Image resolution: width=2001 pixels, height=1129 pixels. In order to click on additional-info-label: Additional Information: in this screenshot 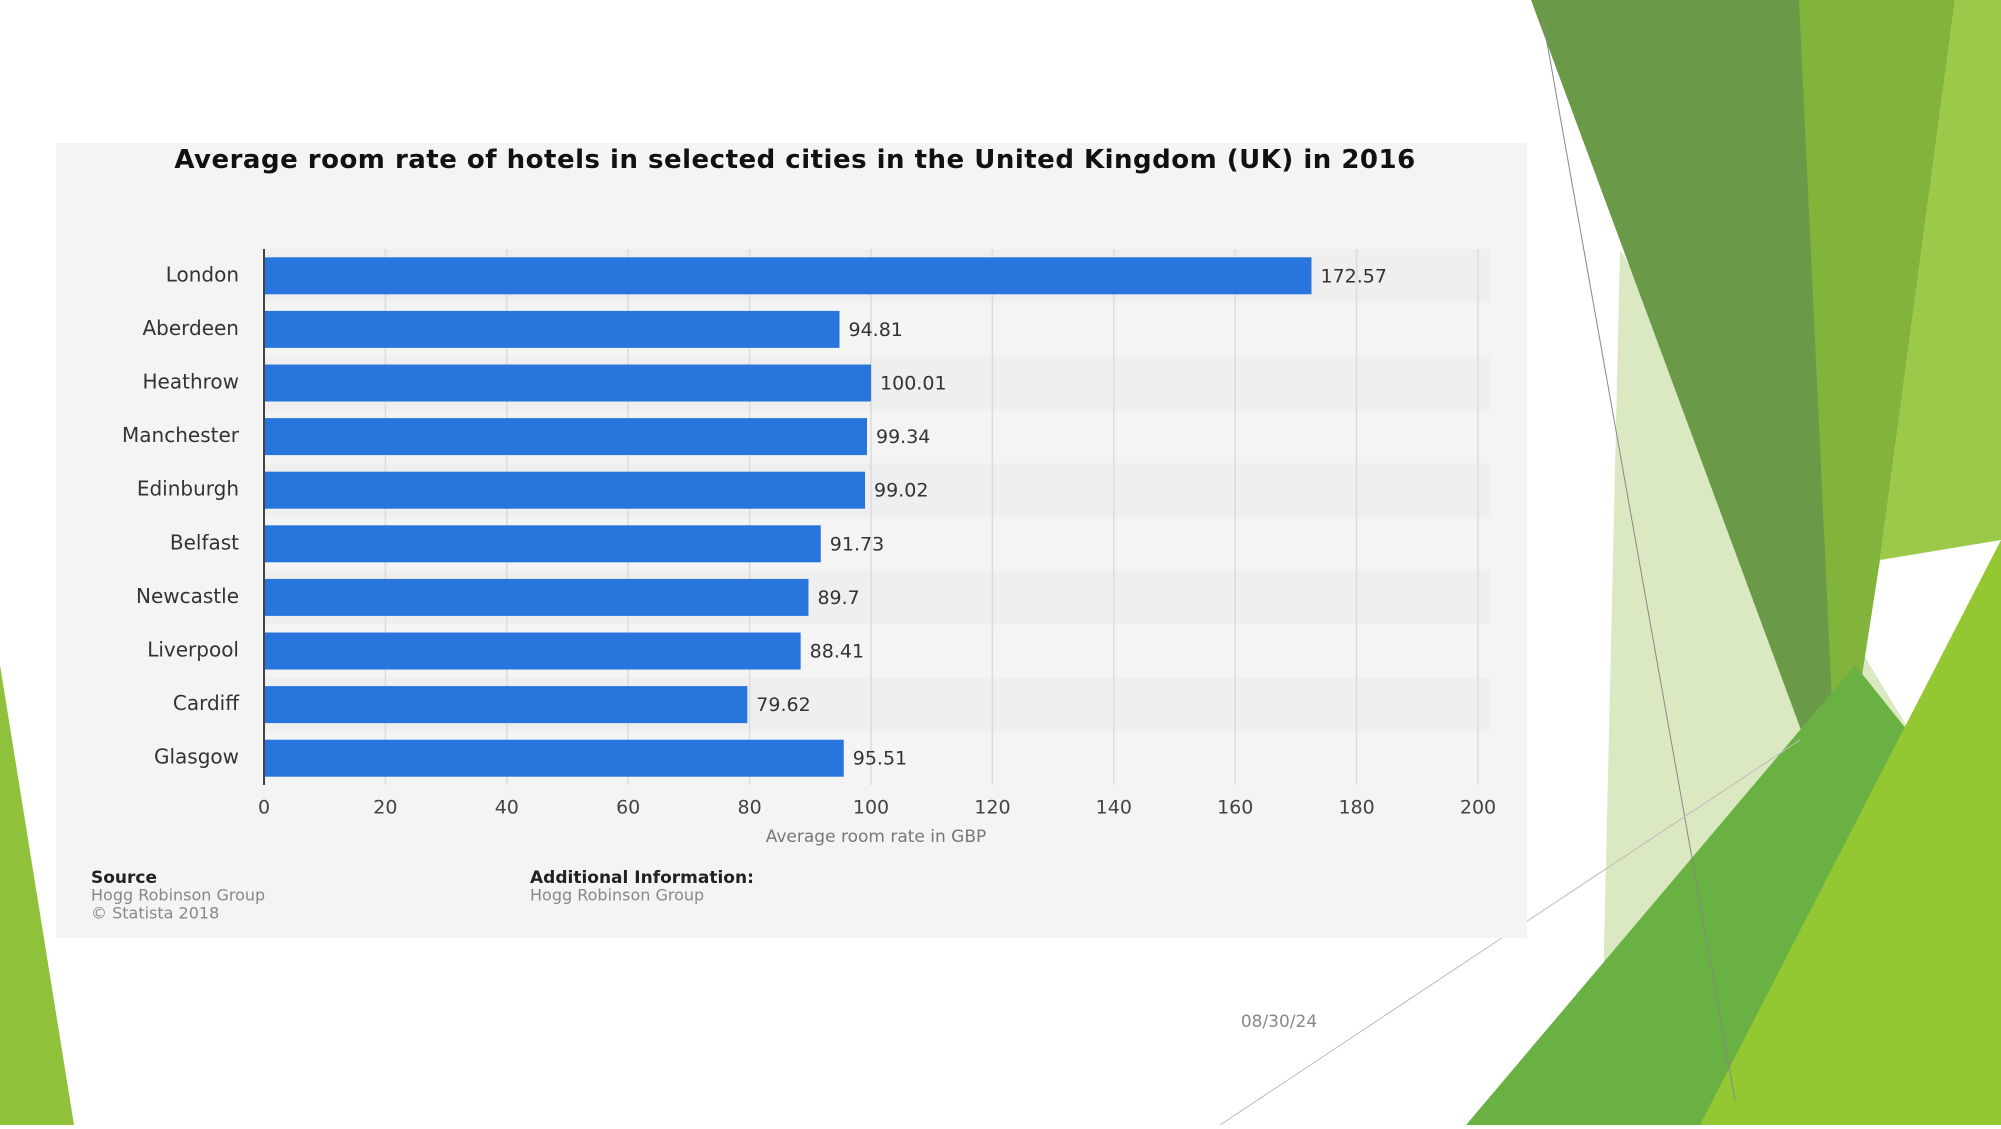, I will do `click(642, 878)`.